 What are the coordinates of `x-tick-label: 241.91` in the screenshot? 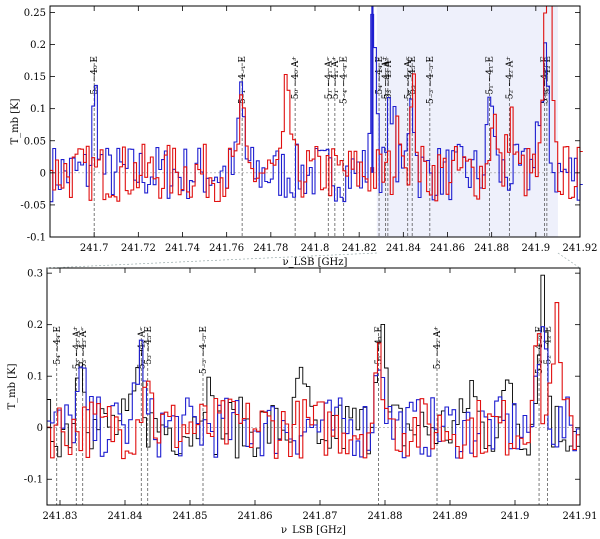 It's located at (580, 516).